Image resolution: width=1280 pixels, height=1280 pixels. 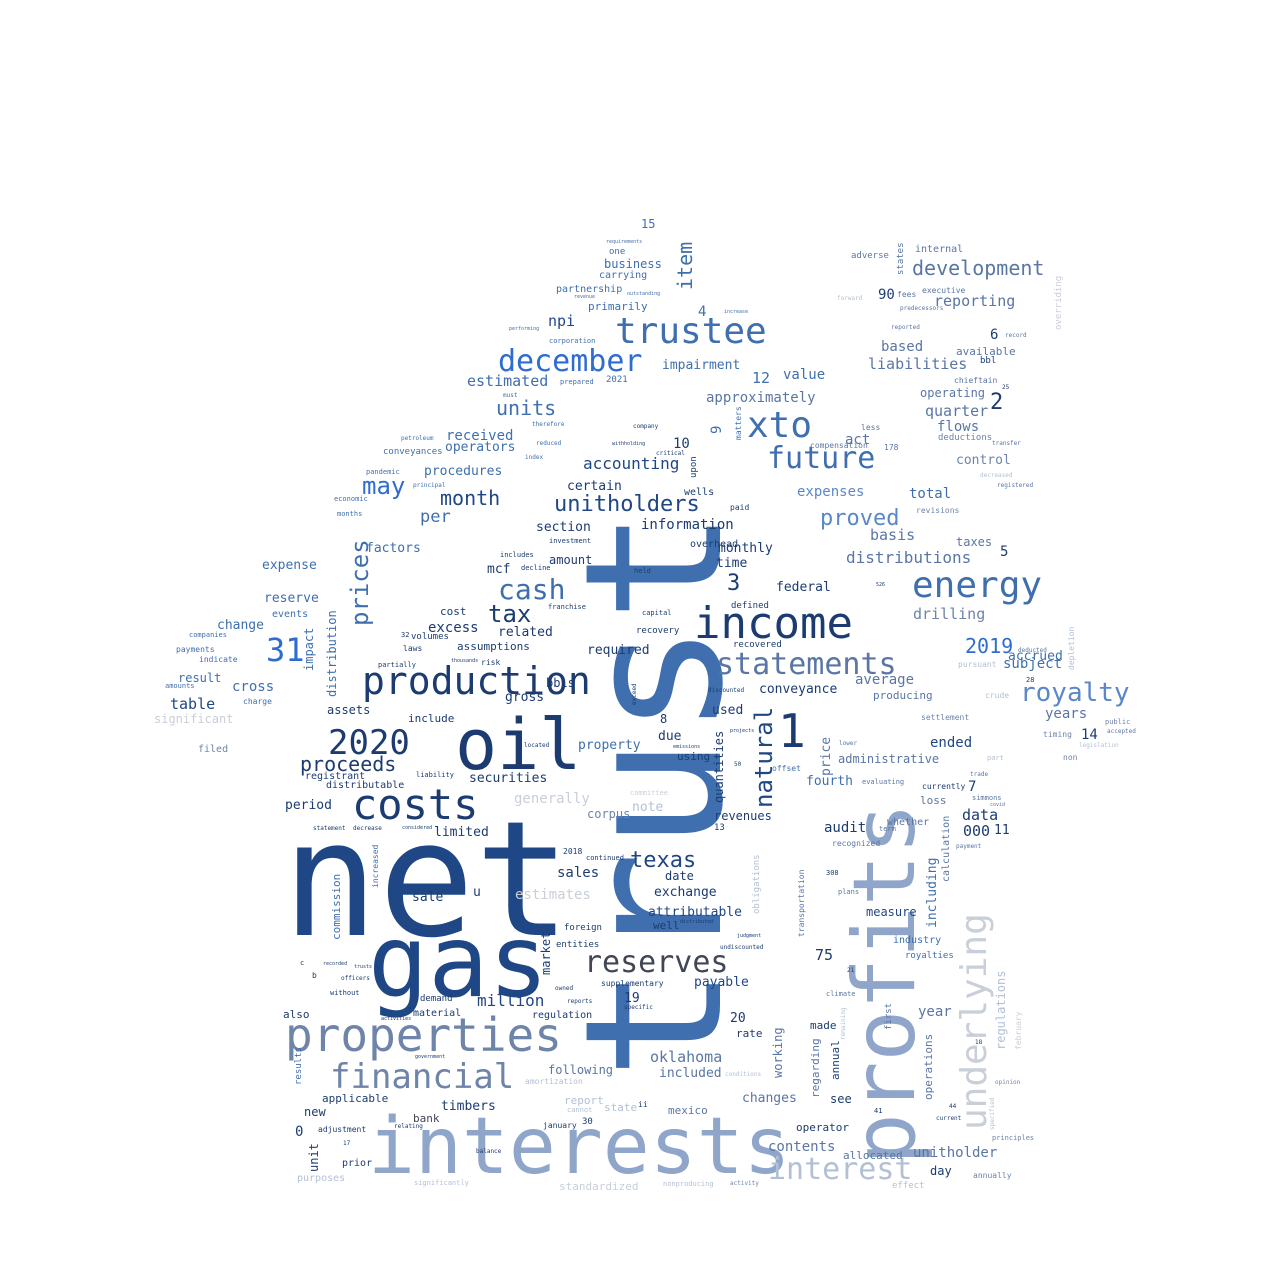 I want to click on word-performing: performing, so click(x=524, y=329).